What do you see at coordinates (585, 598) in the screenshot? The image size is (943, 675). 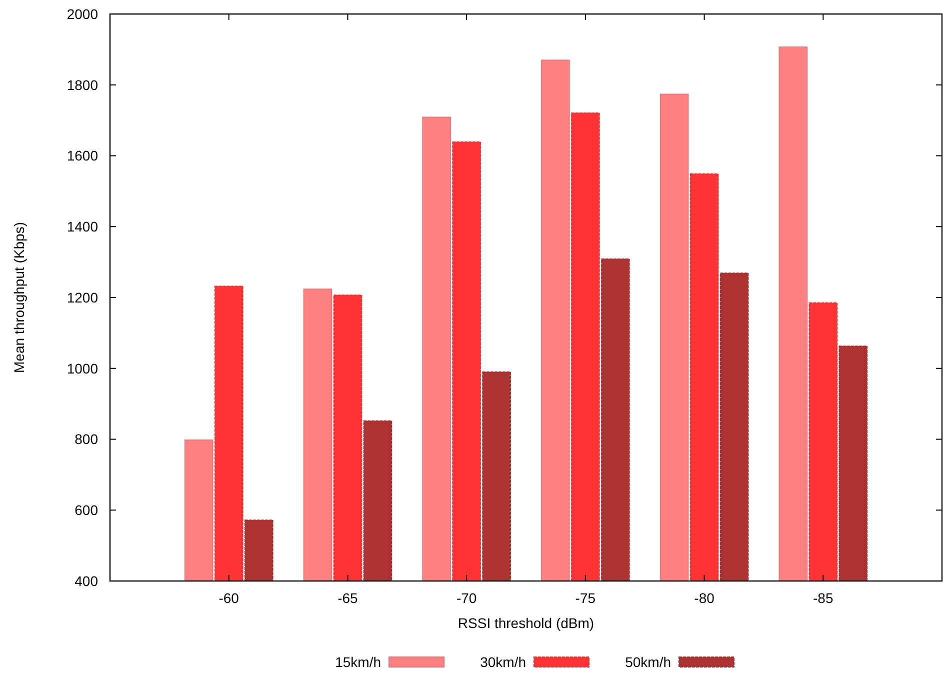 I see `x-tick-label: -75` at bounding box center [585, 598].